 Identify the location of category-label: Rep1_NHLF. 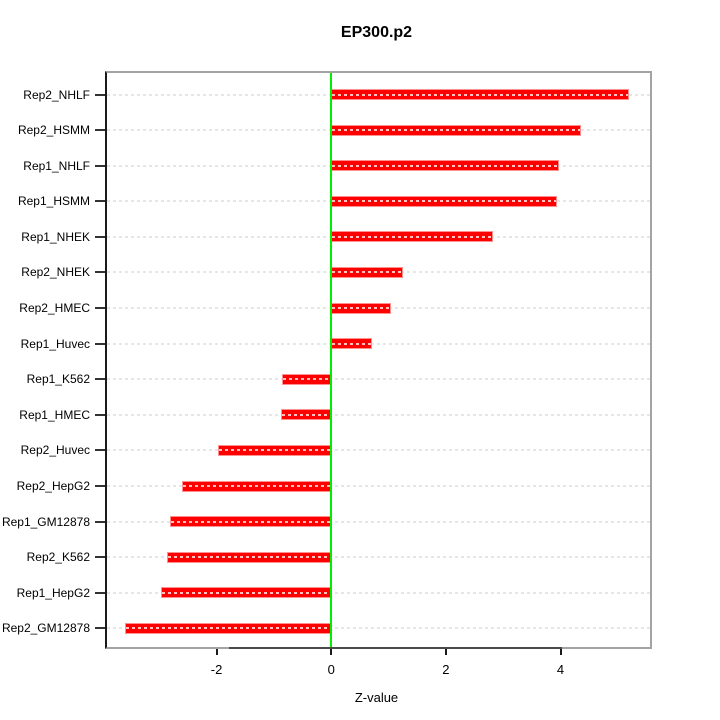
(56, 165).